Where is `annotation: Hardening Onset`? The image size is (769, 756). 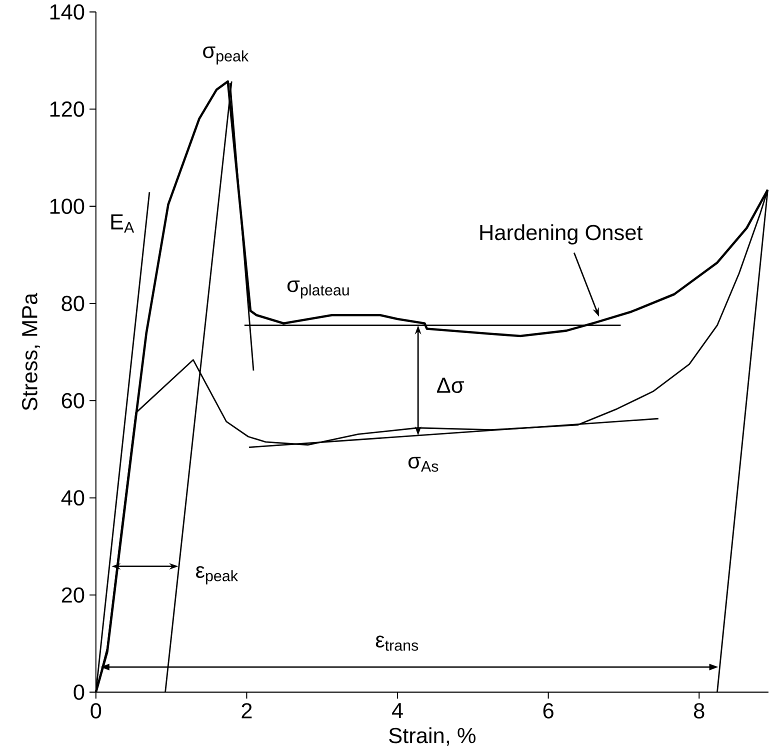
annotation: Hardening Onset is located at coordinates (561, 234).